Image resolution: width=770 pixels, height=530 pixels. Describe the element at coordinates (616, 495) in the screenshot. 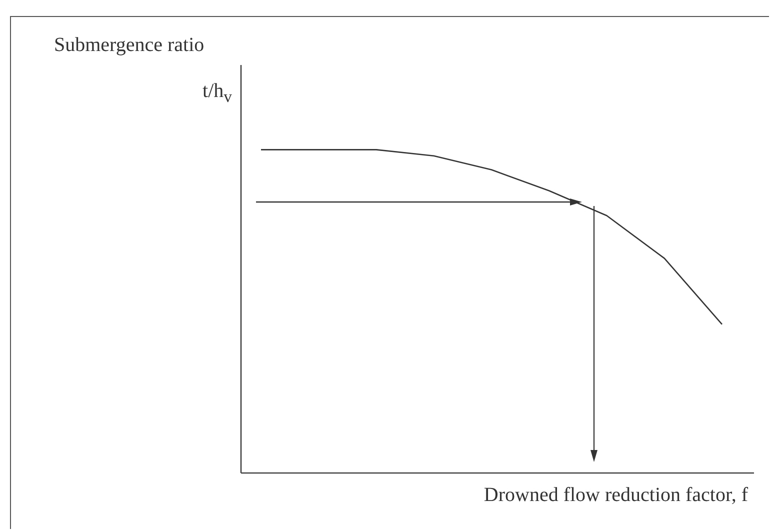

I see `x-axis-title: Drowned flow reduction factor, f` at that location.